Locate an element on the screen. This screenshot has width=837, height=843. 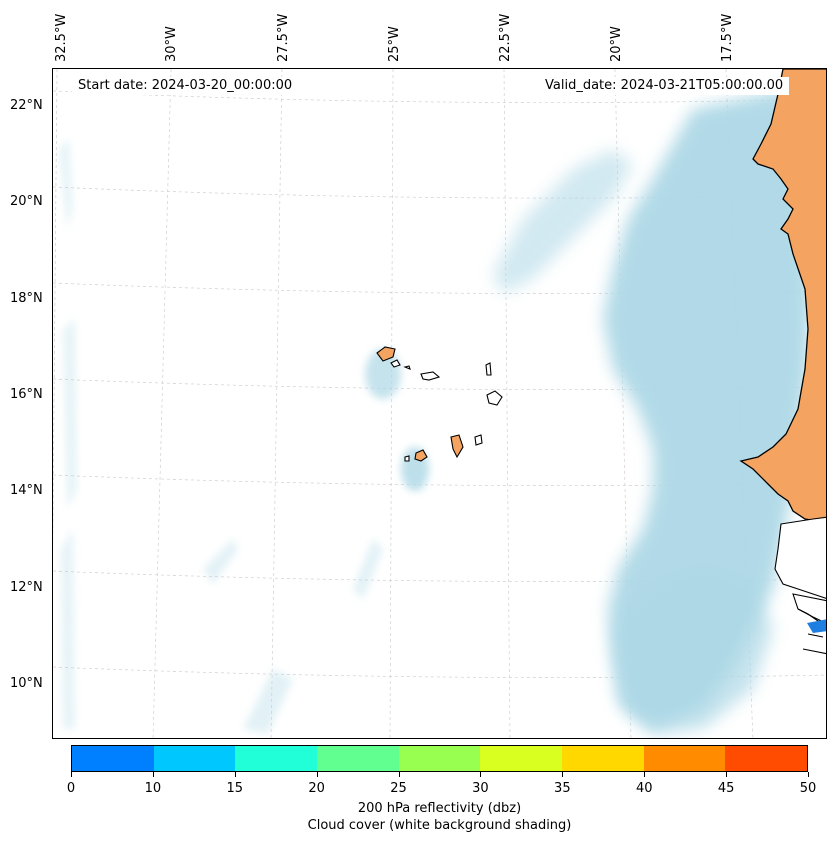
lat-label-22n: 22°N is located at coordinates (26, 105).